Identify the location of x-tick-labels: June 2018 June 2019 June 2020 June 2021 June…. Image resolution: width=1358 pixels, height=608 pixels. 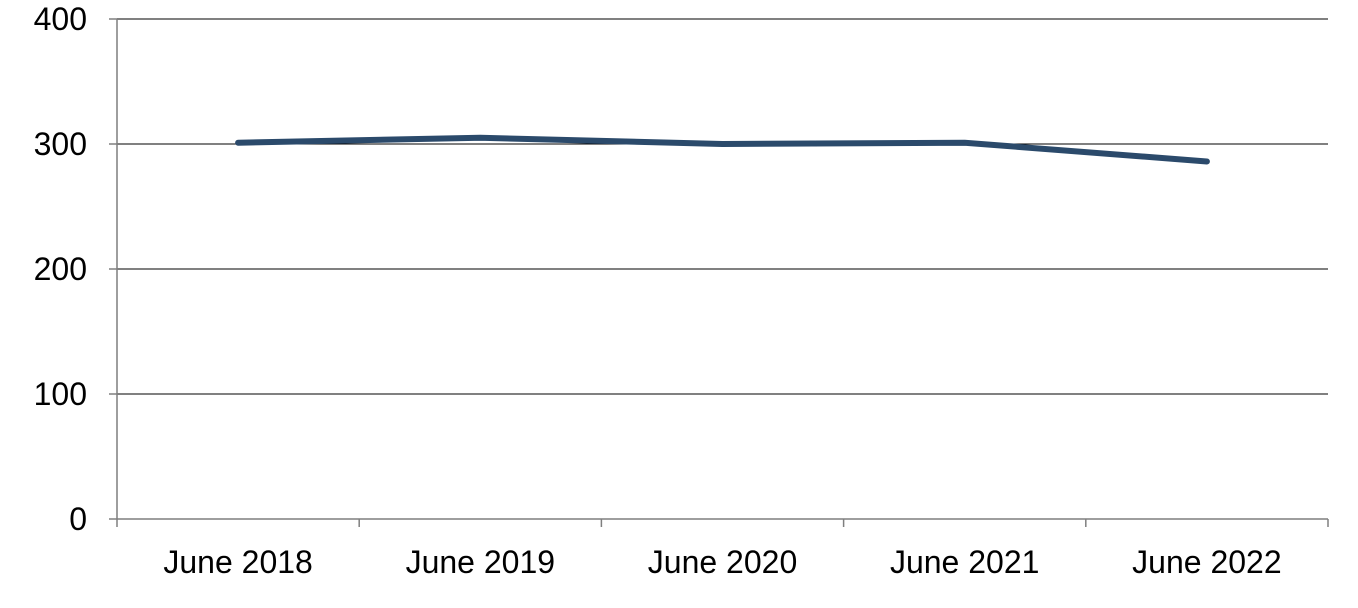
(722, 562).